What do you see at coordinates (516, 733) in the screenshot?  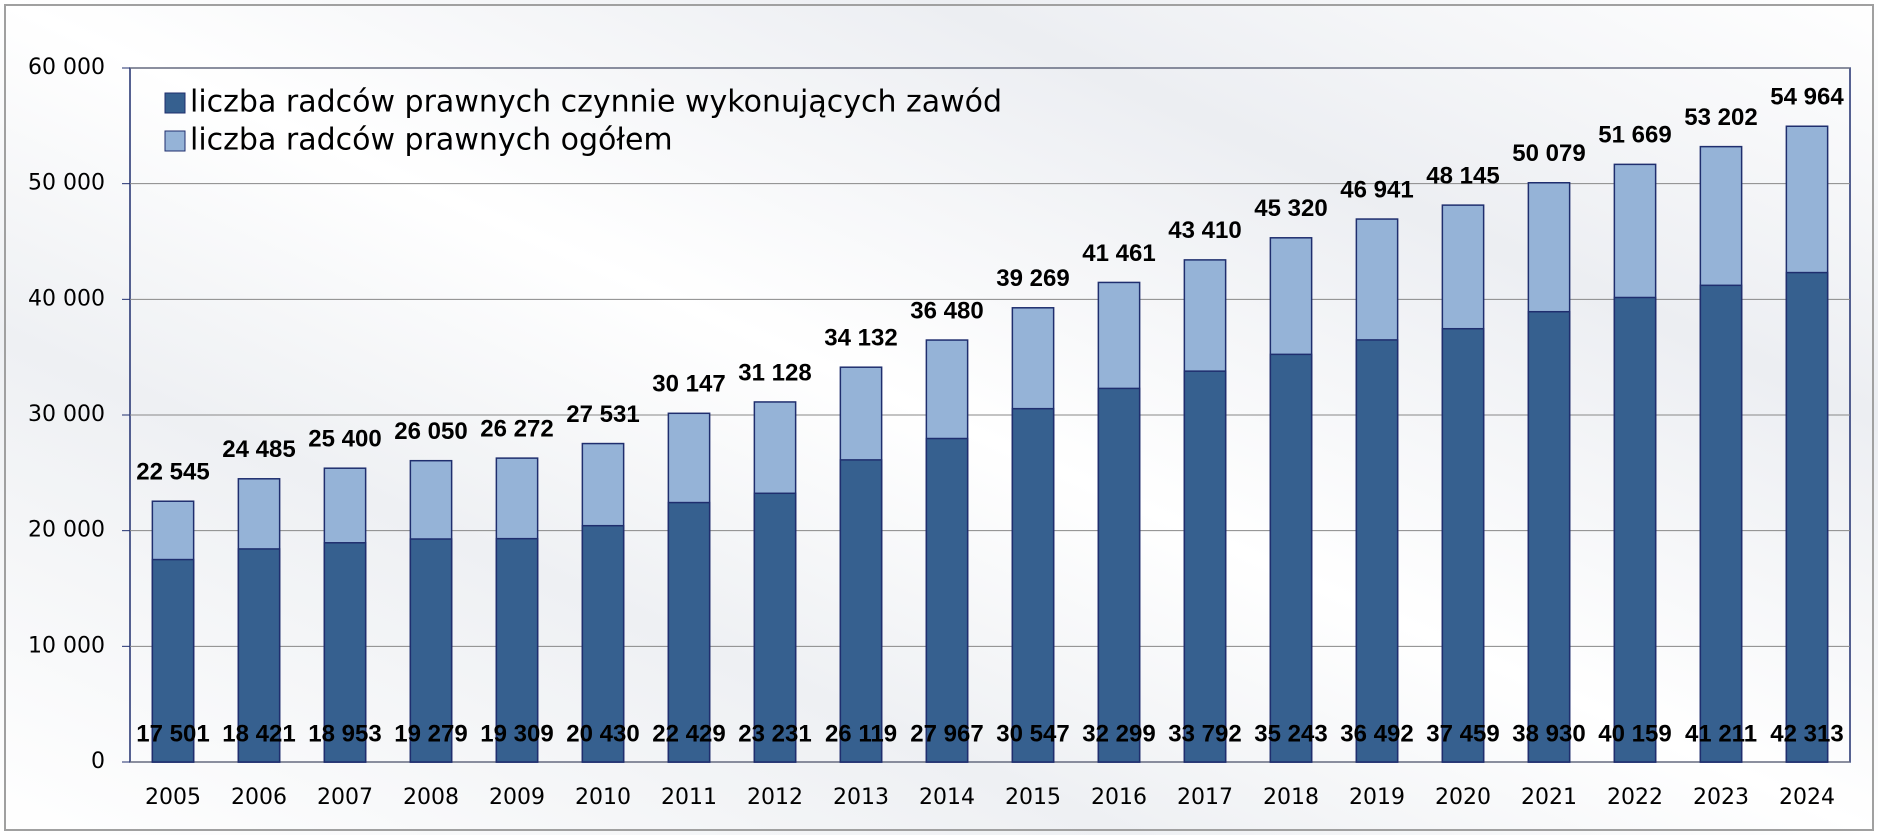 I see `value-label: 19 309` at bounding box center [516, 733].